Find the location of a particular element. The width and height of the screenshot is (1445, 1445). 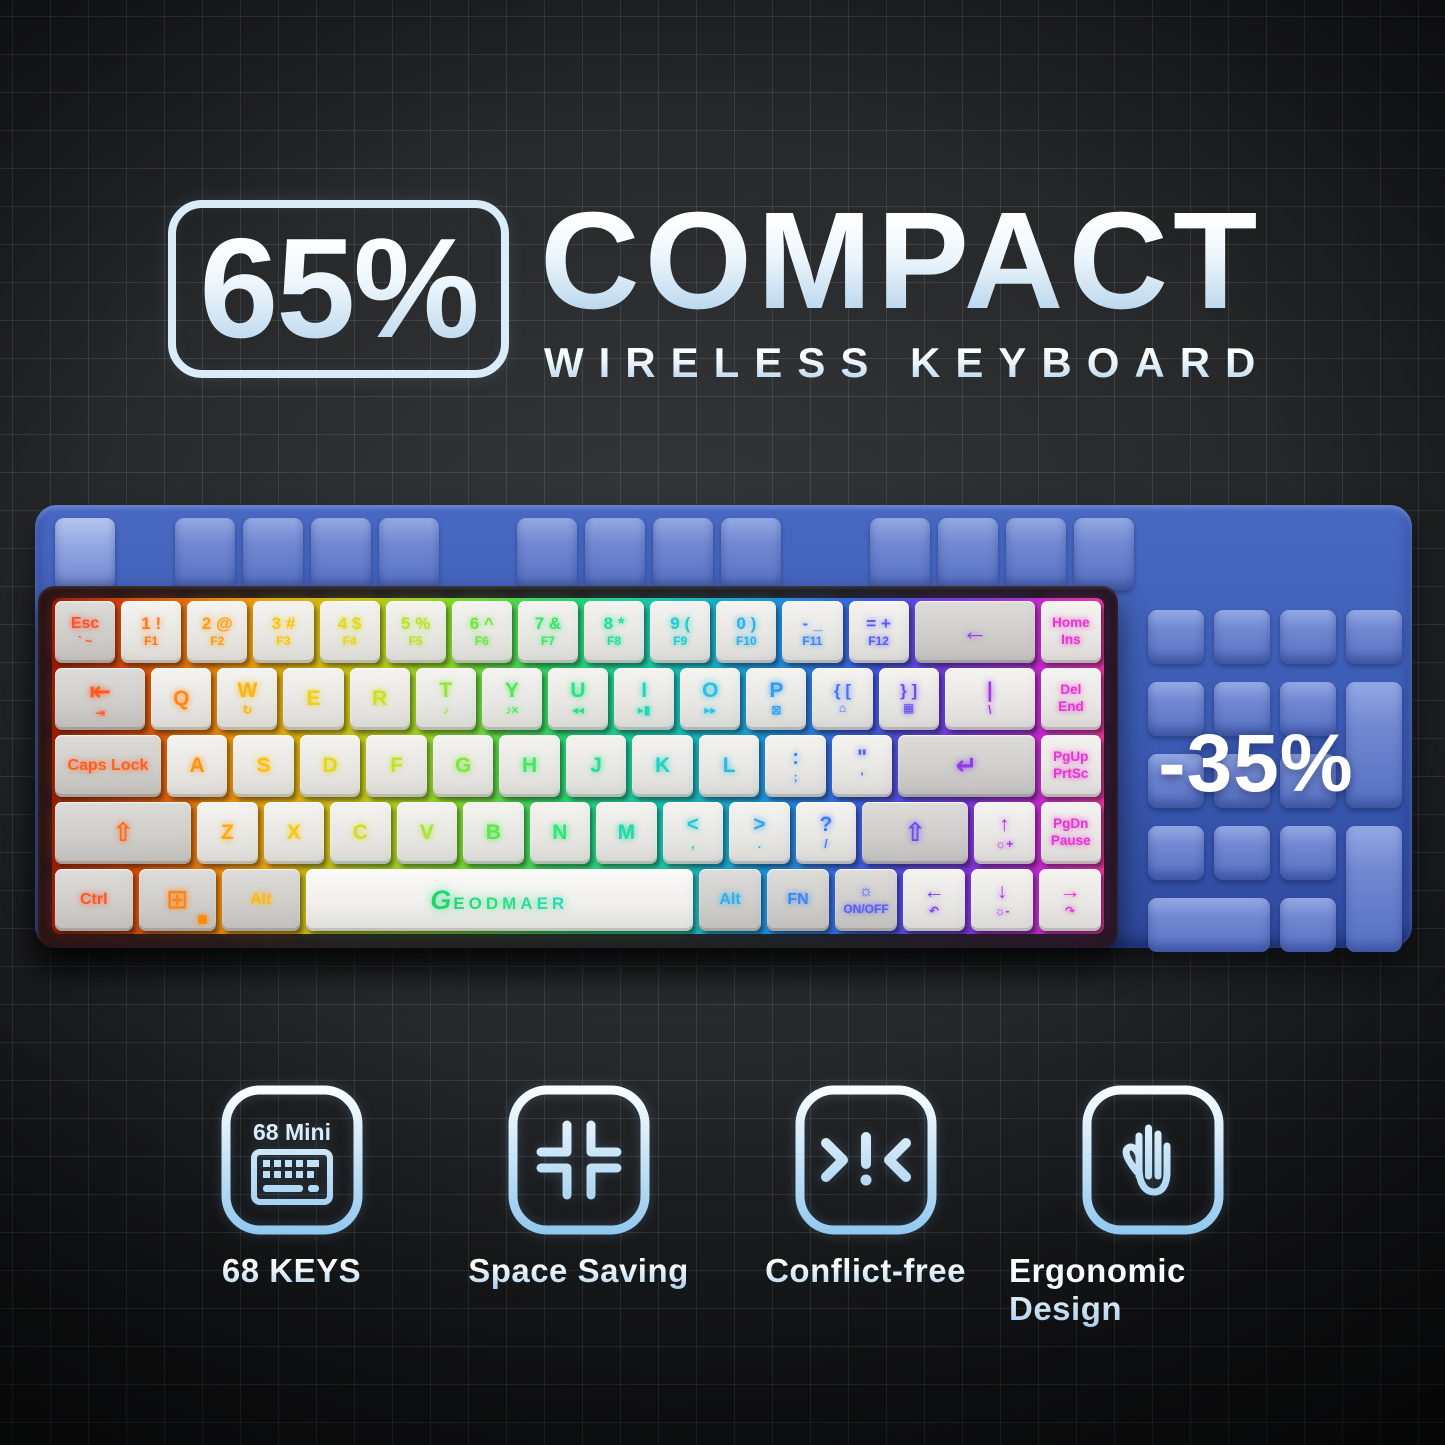

key-legend: ← is located at coordinates (974, 631).